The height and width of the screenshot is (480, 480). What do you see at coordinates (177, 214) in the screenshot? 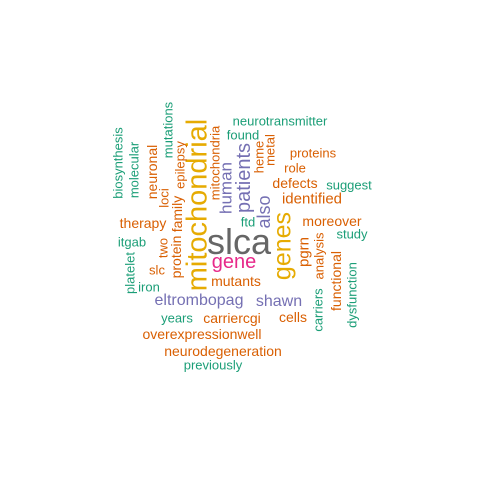
I see `word-family: family` at bounding box center [177, 214].